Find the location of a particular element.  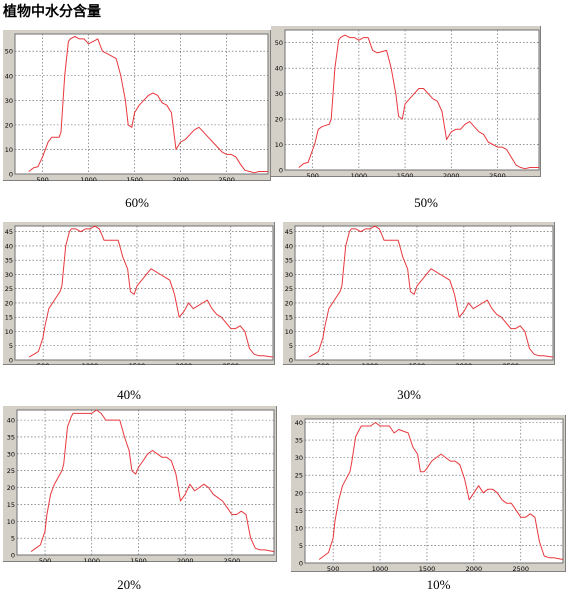

y-tick-label: 45 is located at coordinates (289, 232).